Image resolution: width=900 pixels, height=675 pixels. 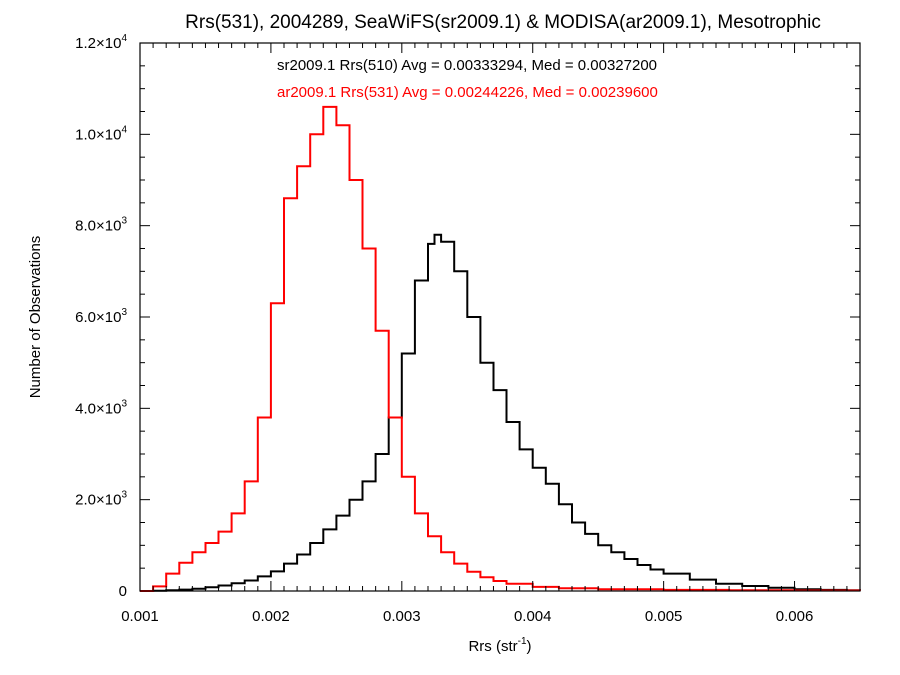 I want to click on x-tick-label: 0.003, so click(x=402, y=616).